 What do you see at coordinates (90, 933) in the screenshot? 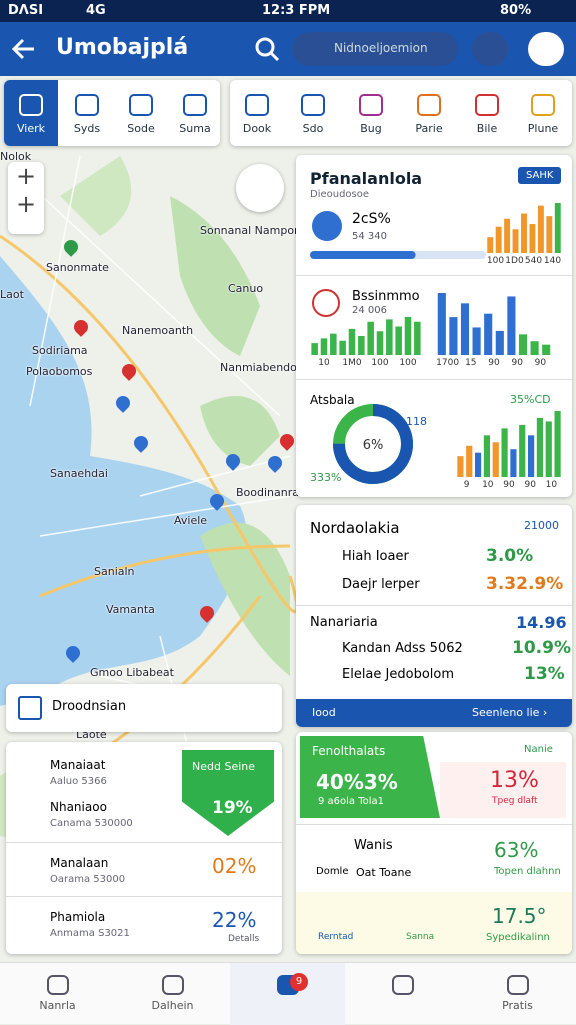
I see `item-sub: Anmama S3021` at bounding box center [90, 933].